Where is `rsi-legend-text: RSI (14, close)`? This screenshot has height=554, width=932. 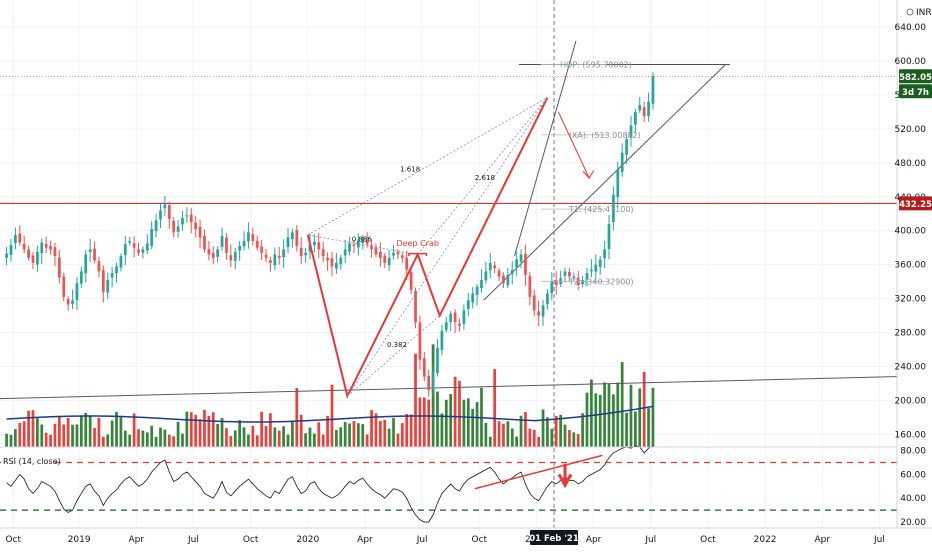 rsi-legend-text: RSI (14, close) is located at coordinates (32, 461).